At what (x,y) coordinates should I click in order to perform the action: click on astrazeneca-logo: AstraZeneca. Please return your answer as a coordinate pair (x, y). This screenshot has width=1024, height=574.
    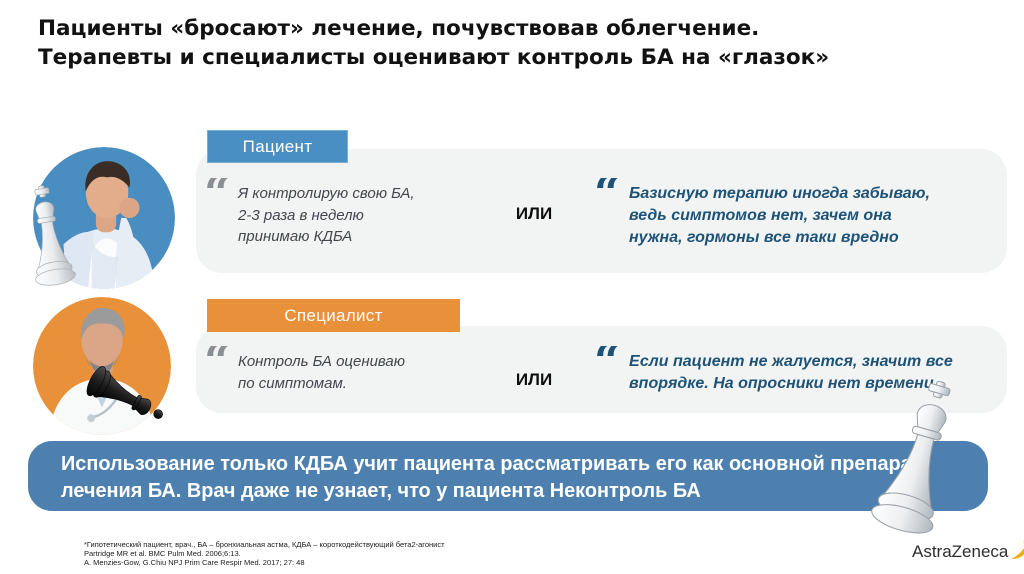
    Looking at the image, I should click on (968, 552).